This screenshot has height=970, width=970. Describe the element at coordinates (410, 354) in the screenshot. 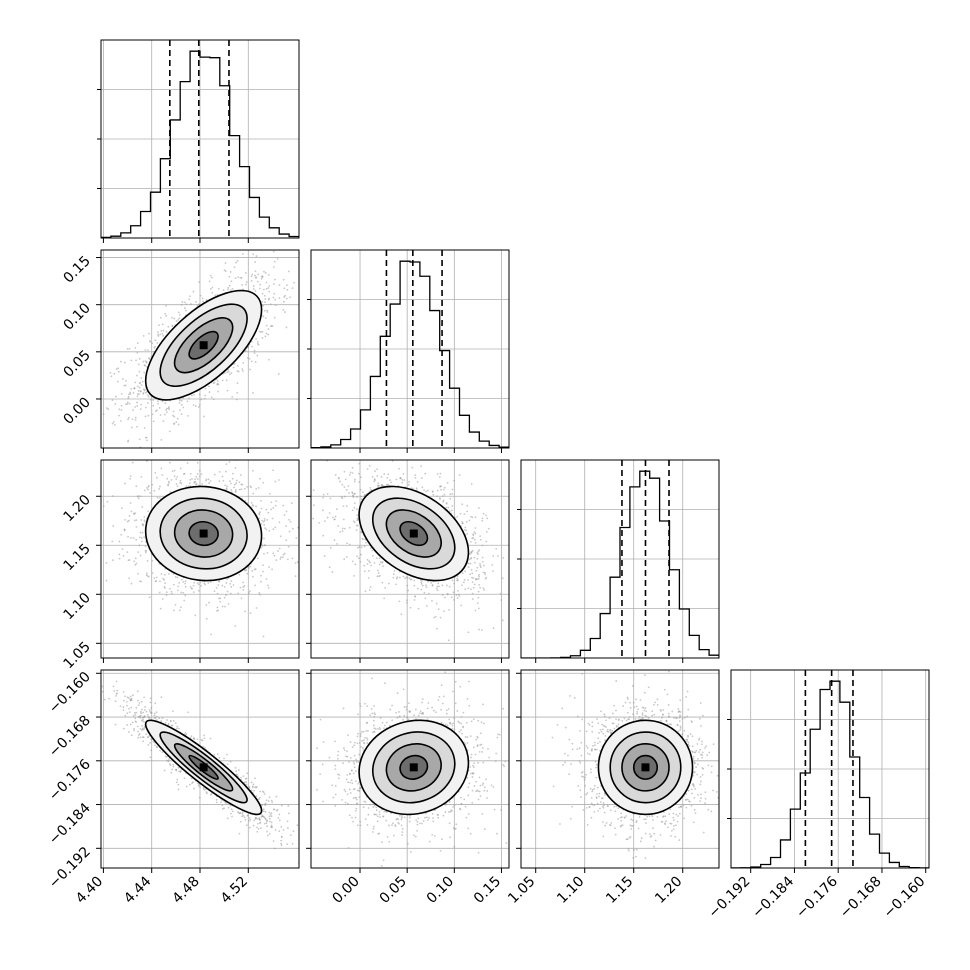

I see `histogram-bars` at that location.